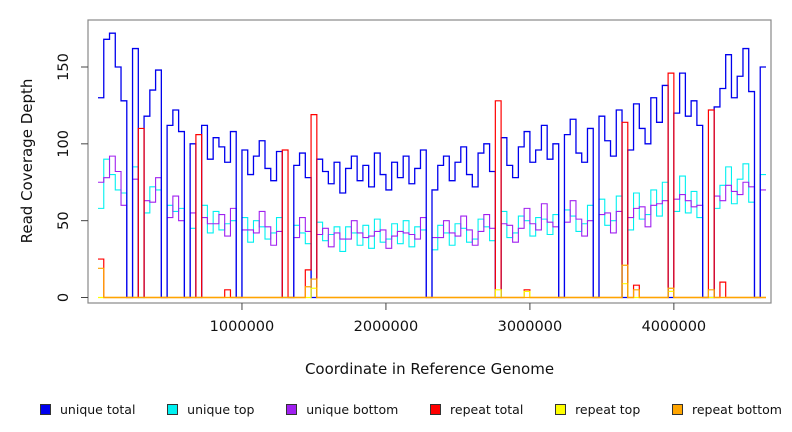  I want to click on x-axis-tick-label: 2000000, so click(386, 327).